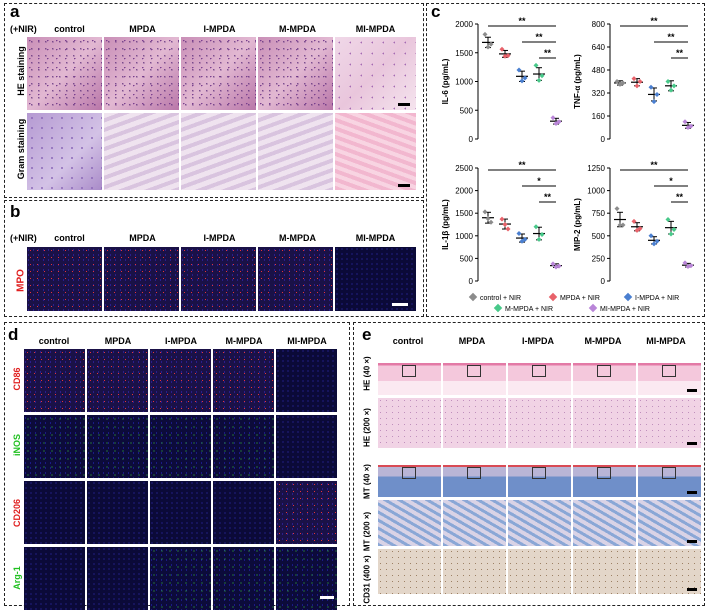  What do you see at coordinates (295, 73) in the screenshot?
I see `he-image-mmpda` at bounding box center [295, 73].